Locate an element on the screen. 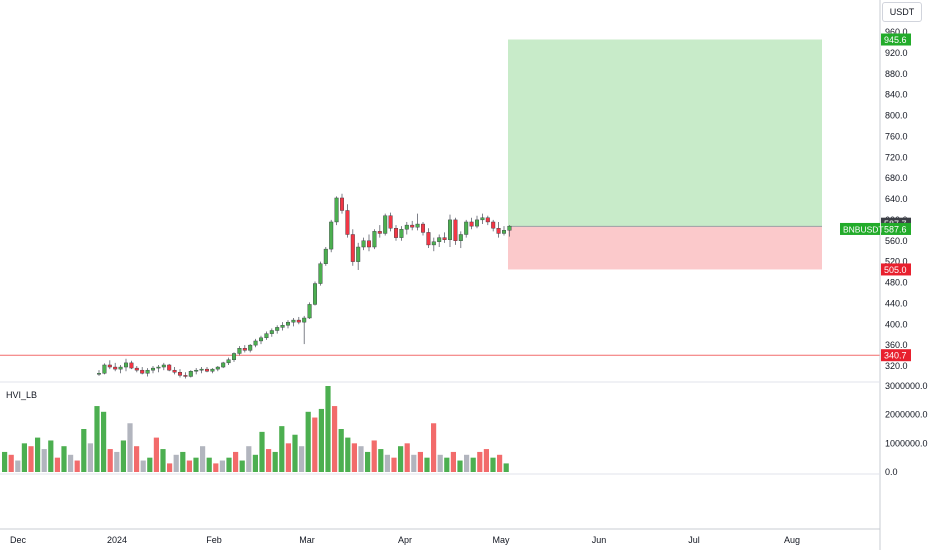  price-tick-label: 400.0 is located at coordinates (896, 324).